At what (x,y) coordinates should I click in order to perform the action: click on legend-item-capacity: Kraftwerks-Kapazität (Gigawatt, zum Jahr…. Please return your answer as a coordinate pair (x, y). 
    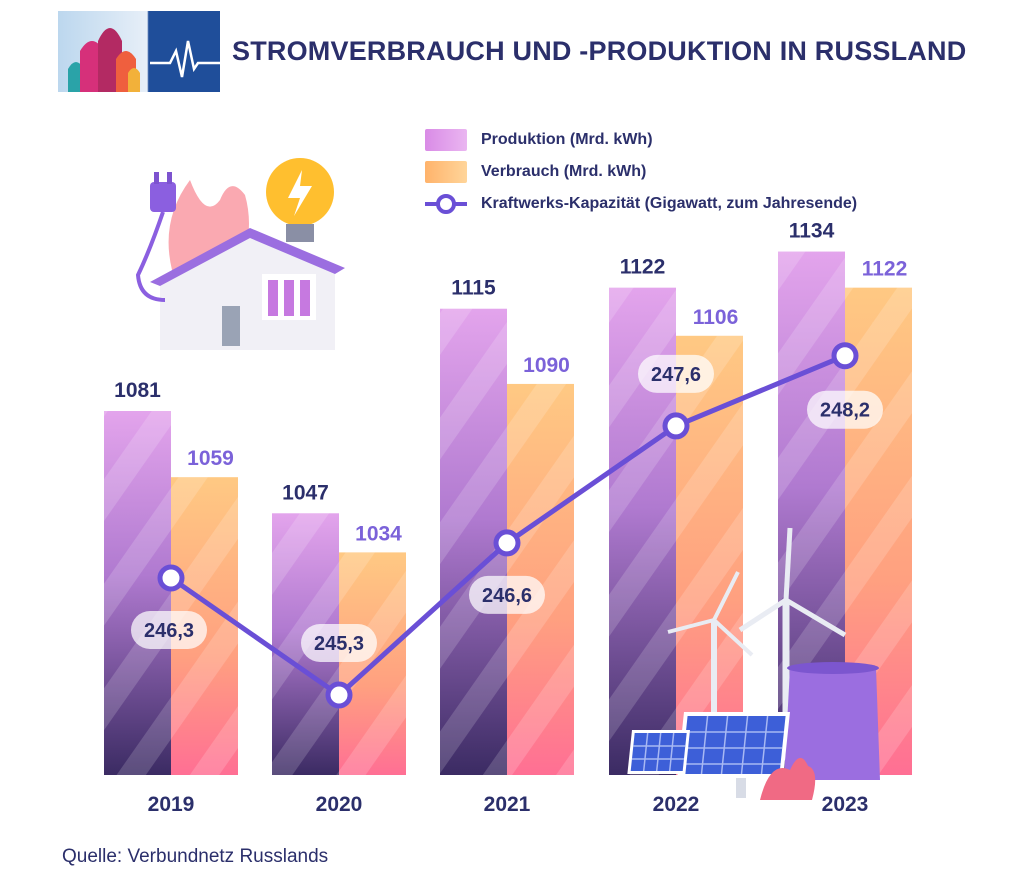
    Looking at the image, I should click on (641, 204).